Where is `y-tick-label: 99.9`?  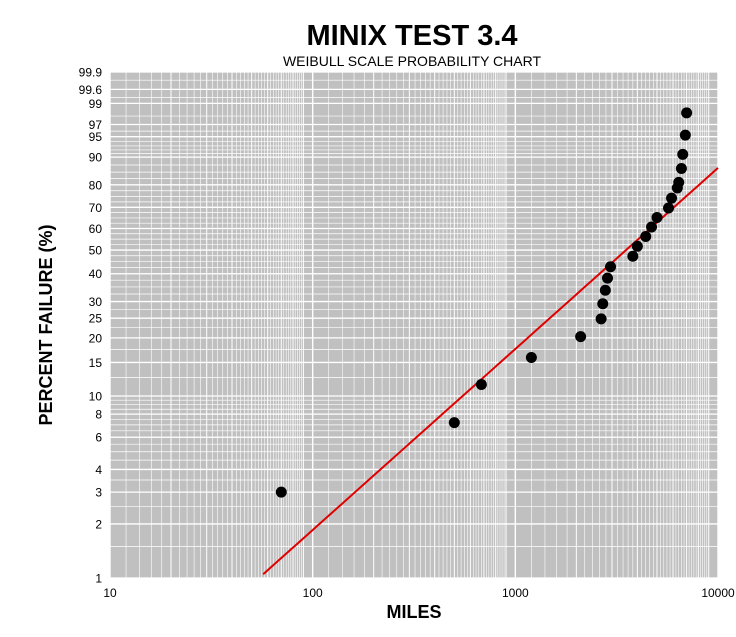
y-tick-label: 99.9 is located at coordinates (91, 73).